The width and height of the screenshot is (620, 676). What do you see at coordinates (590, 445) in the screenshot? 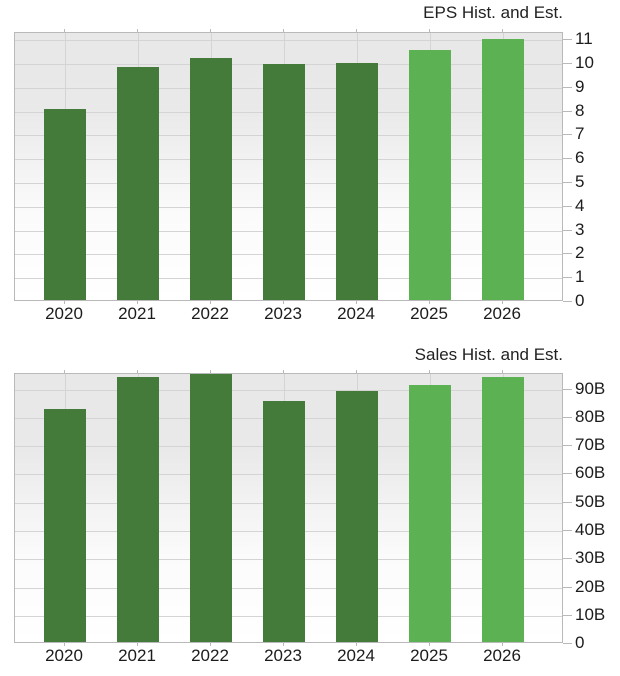
I see `y-axis-tick-label: 70B` at bounding box center [590, 445].